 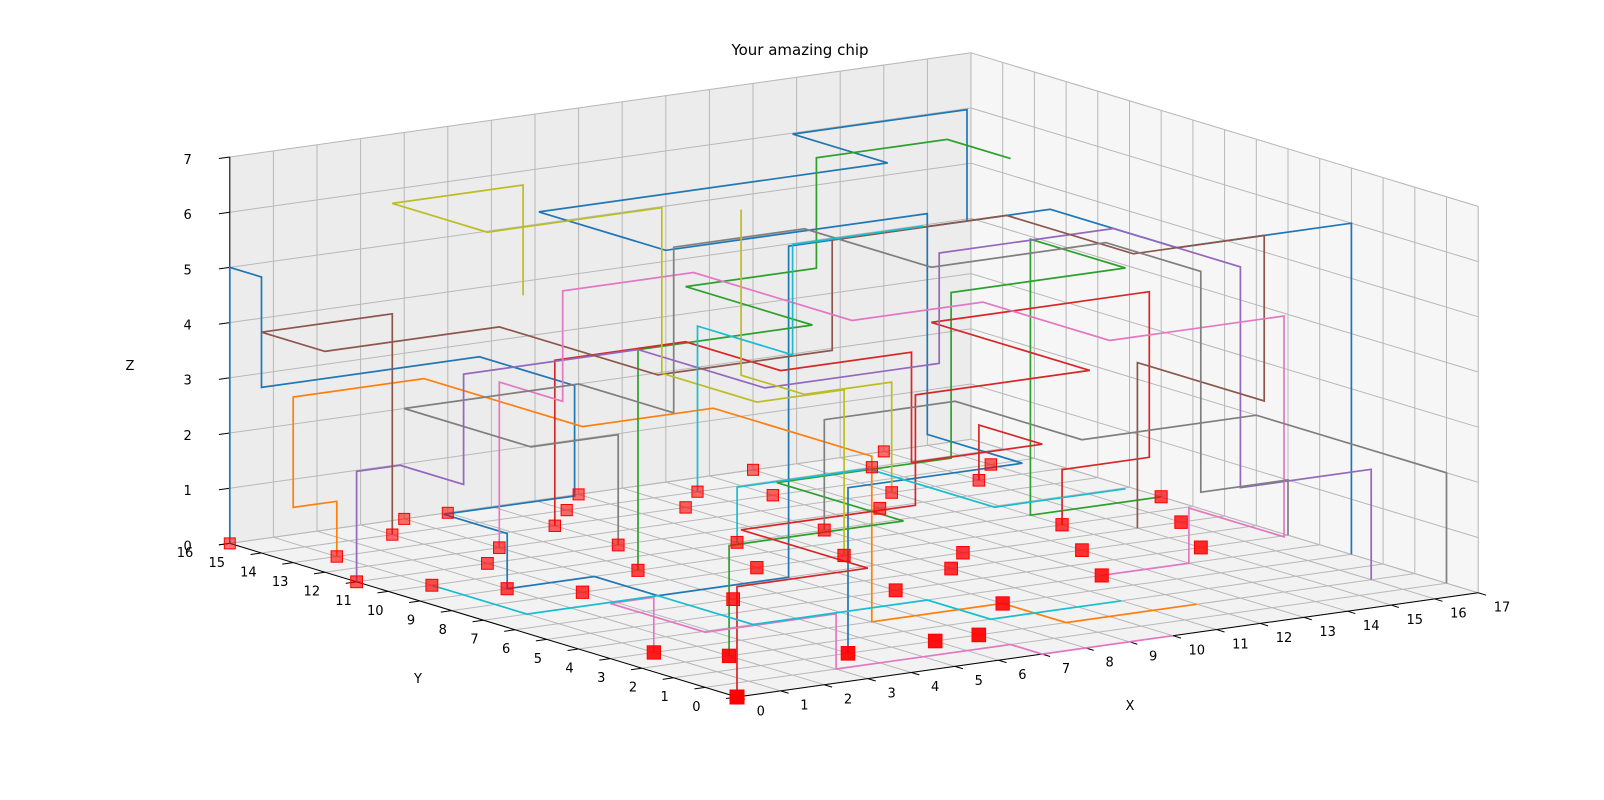 I want to click on y-tick-label: 9, so click(x=411, y=620).